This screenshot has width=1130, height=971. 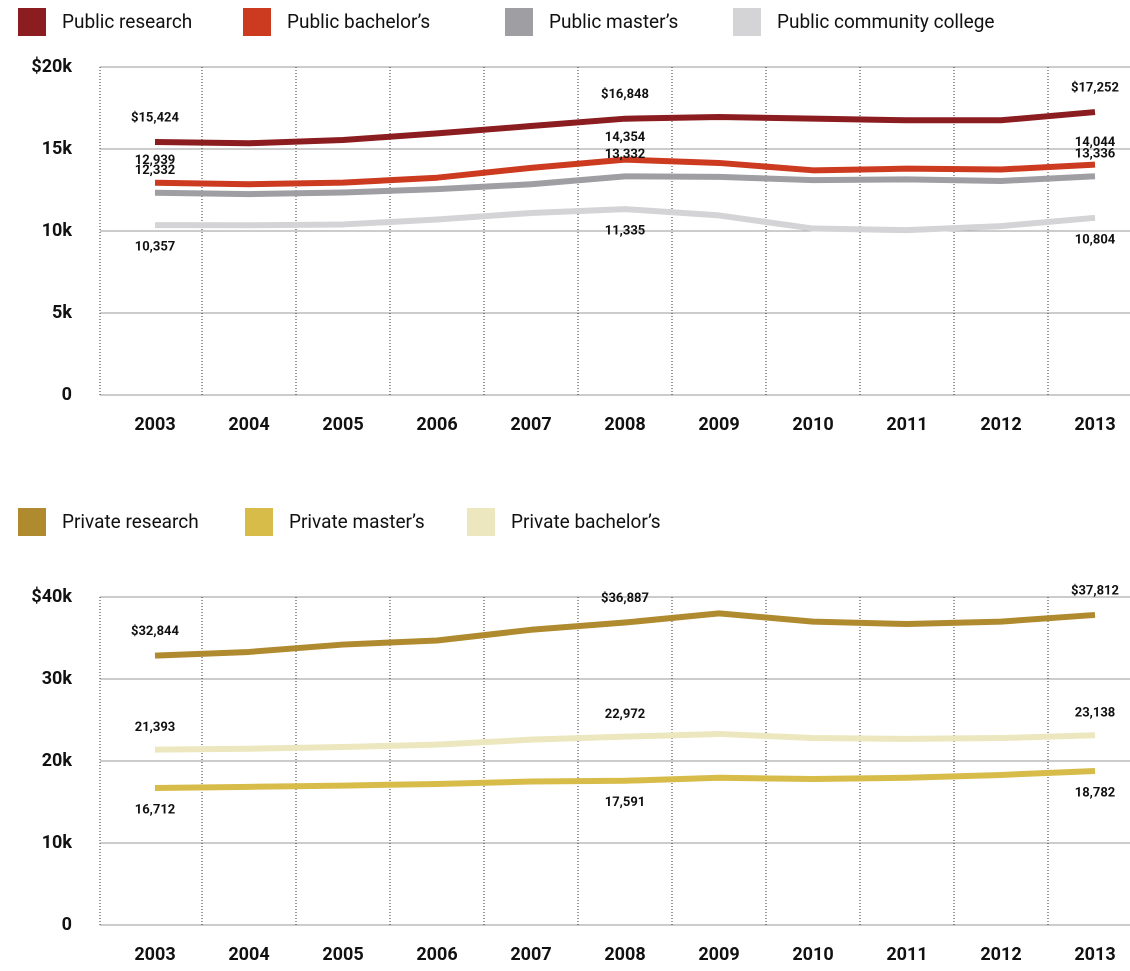 I want to click on data-label: $15,424, so click(x=155, y=117).